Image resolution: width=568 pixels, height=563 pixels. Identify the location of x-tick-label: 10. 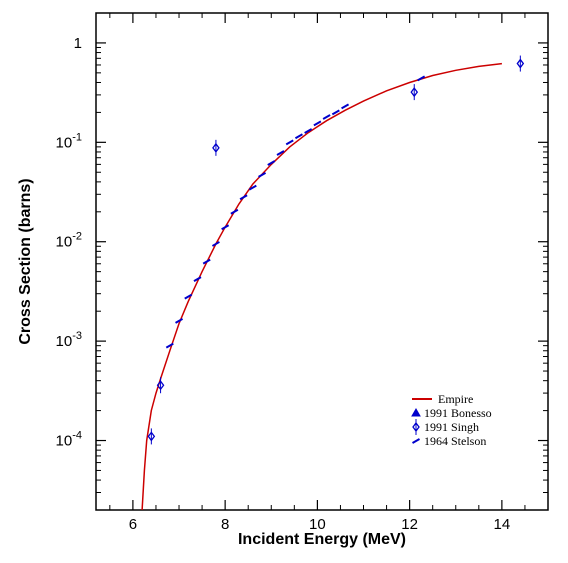
(317, 524).